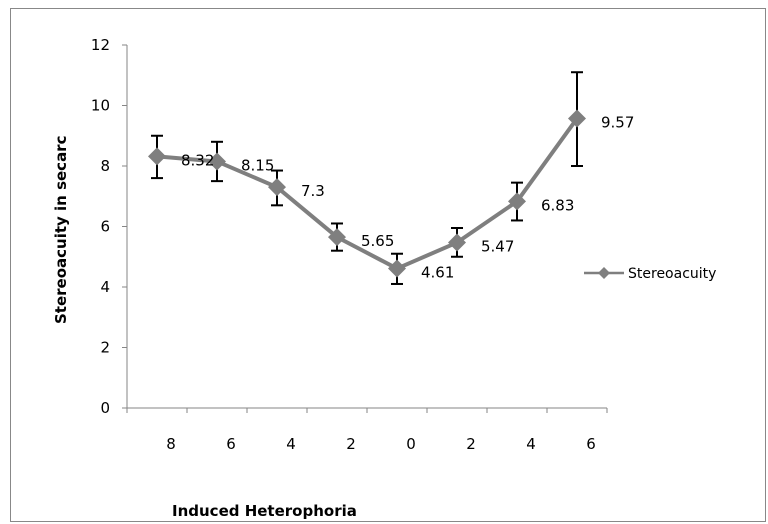  Describe the element at coordinates (604, 273) in the screenshot. I see `legend-marker` at that location.